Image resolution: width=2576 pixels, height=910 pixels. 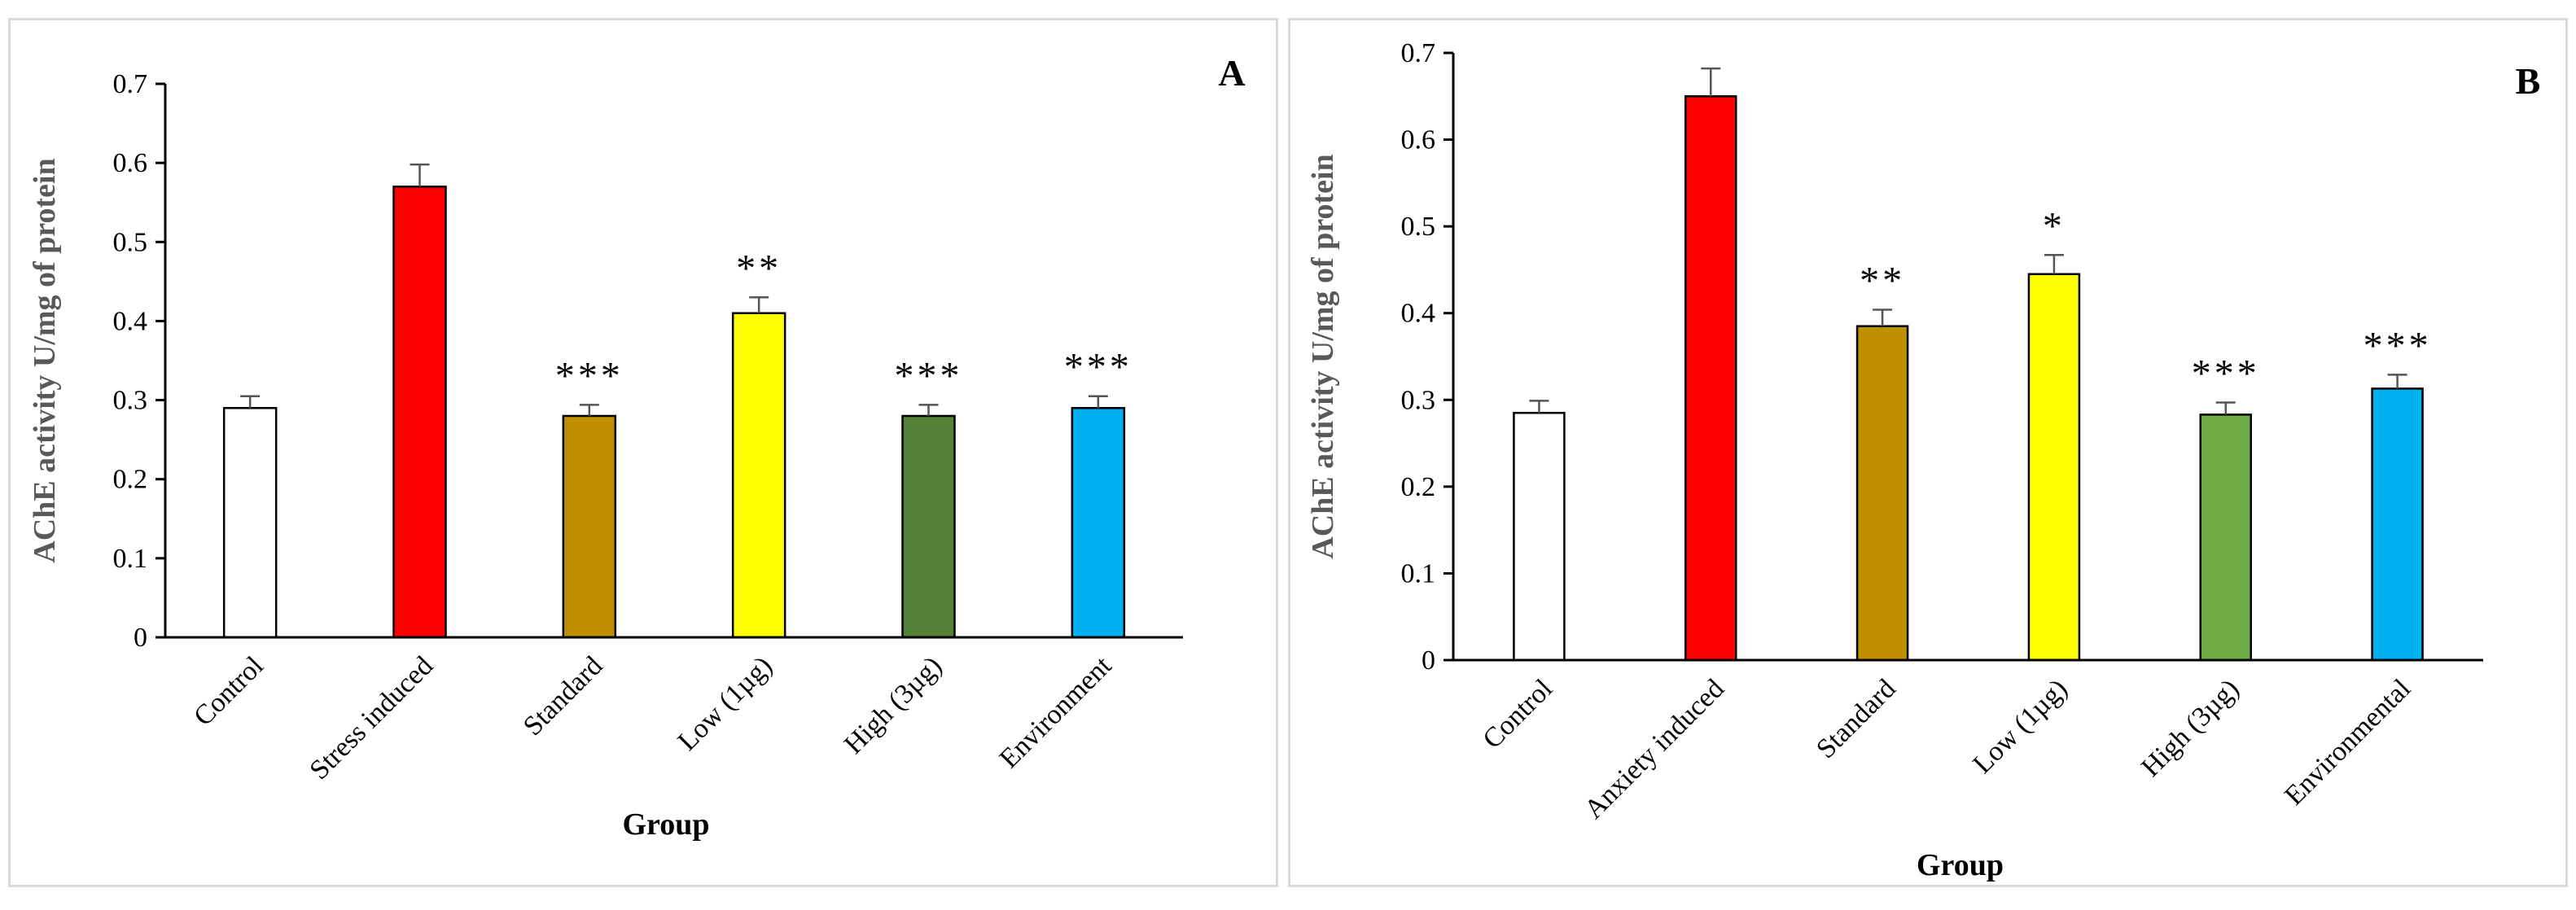 I want to click on chart-a-y-tick-label: 0.6, so click(x=130, y=163).